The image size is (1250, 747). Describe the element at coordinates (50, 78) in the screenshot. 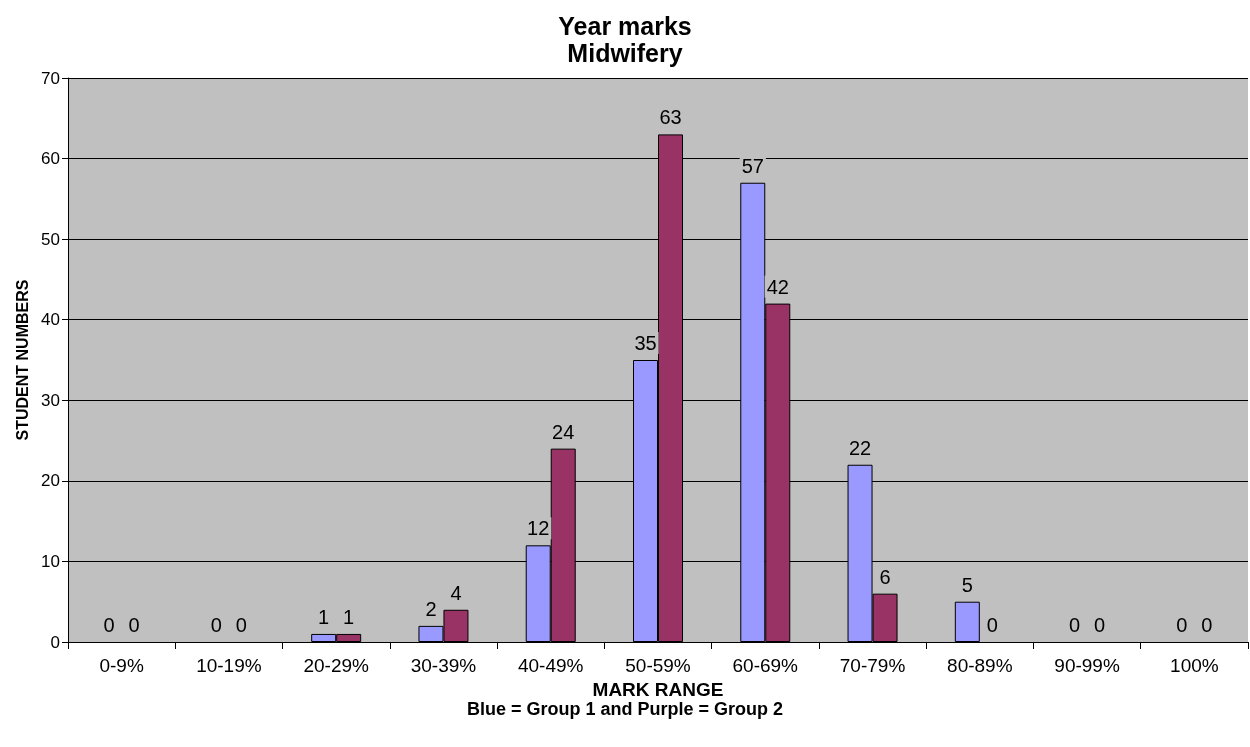

I see `y-tick-label: 70` at that location.